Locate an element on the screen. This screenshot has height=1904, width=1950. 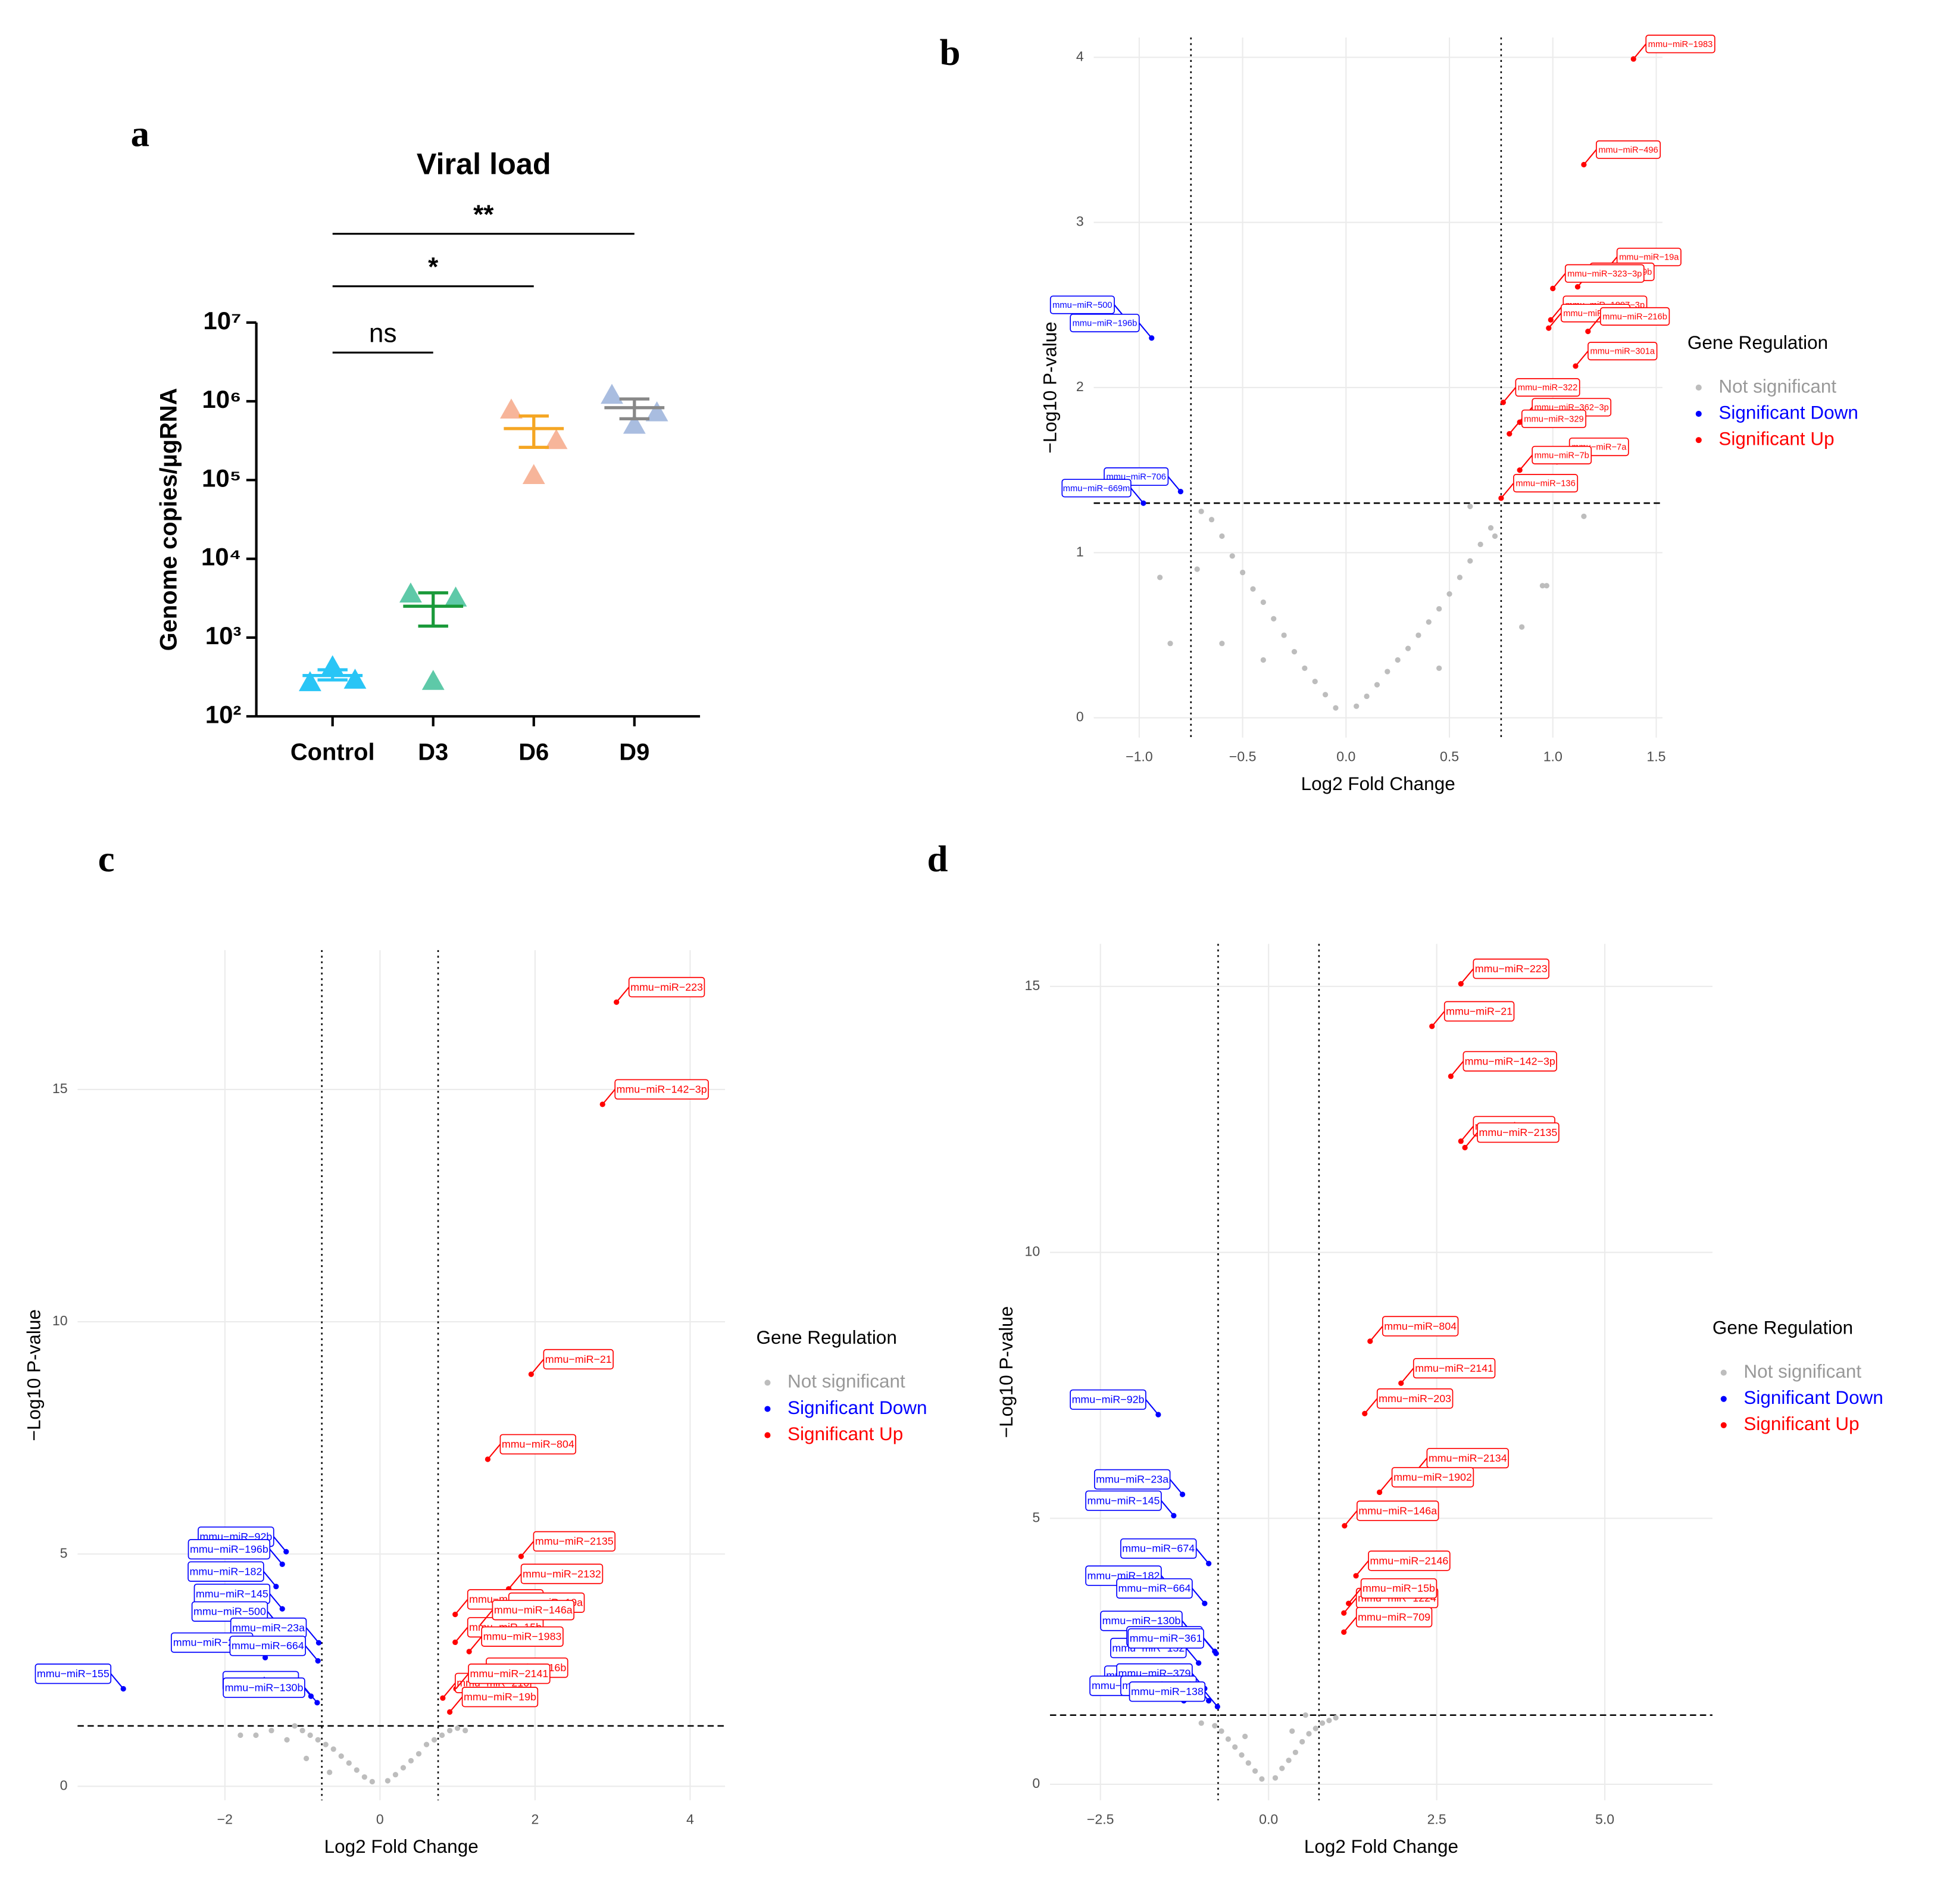
x-axis-title: Log2 Fold Change is located at coordinates (401, 1846).